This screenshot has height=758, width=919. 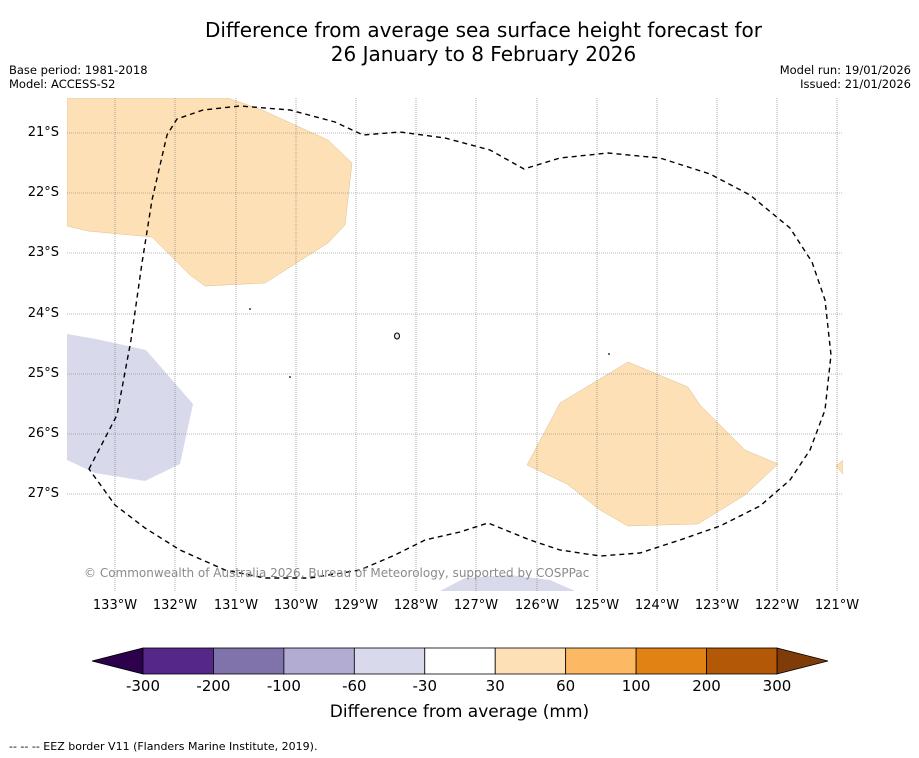 I want to click on longitude-label: 123°W, so click(x=717, y=605).